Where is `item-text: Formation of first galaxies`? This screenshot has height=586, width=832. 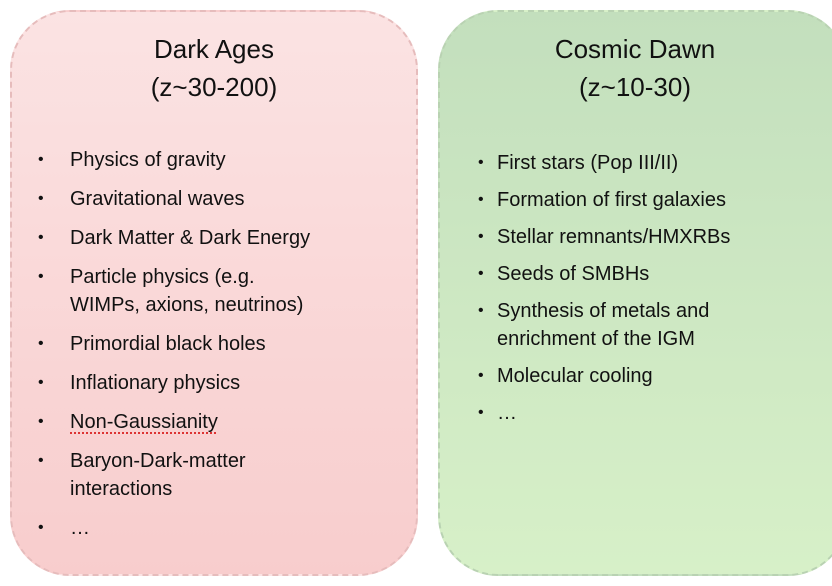 item-text: Formation of first galaxies is located at coordinates (611, 200).